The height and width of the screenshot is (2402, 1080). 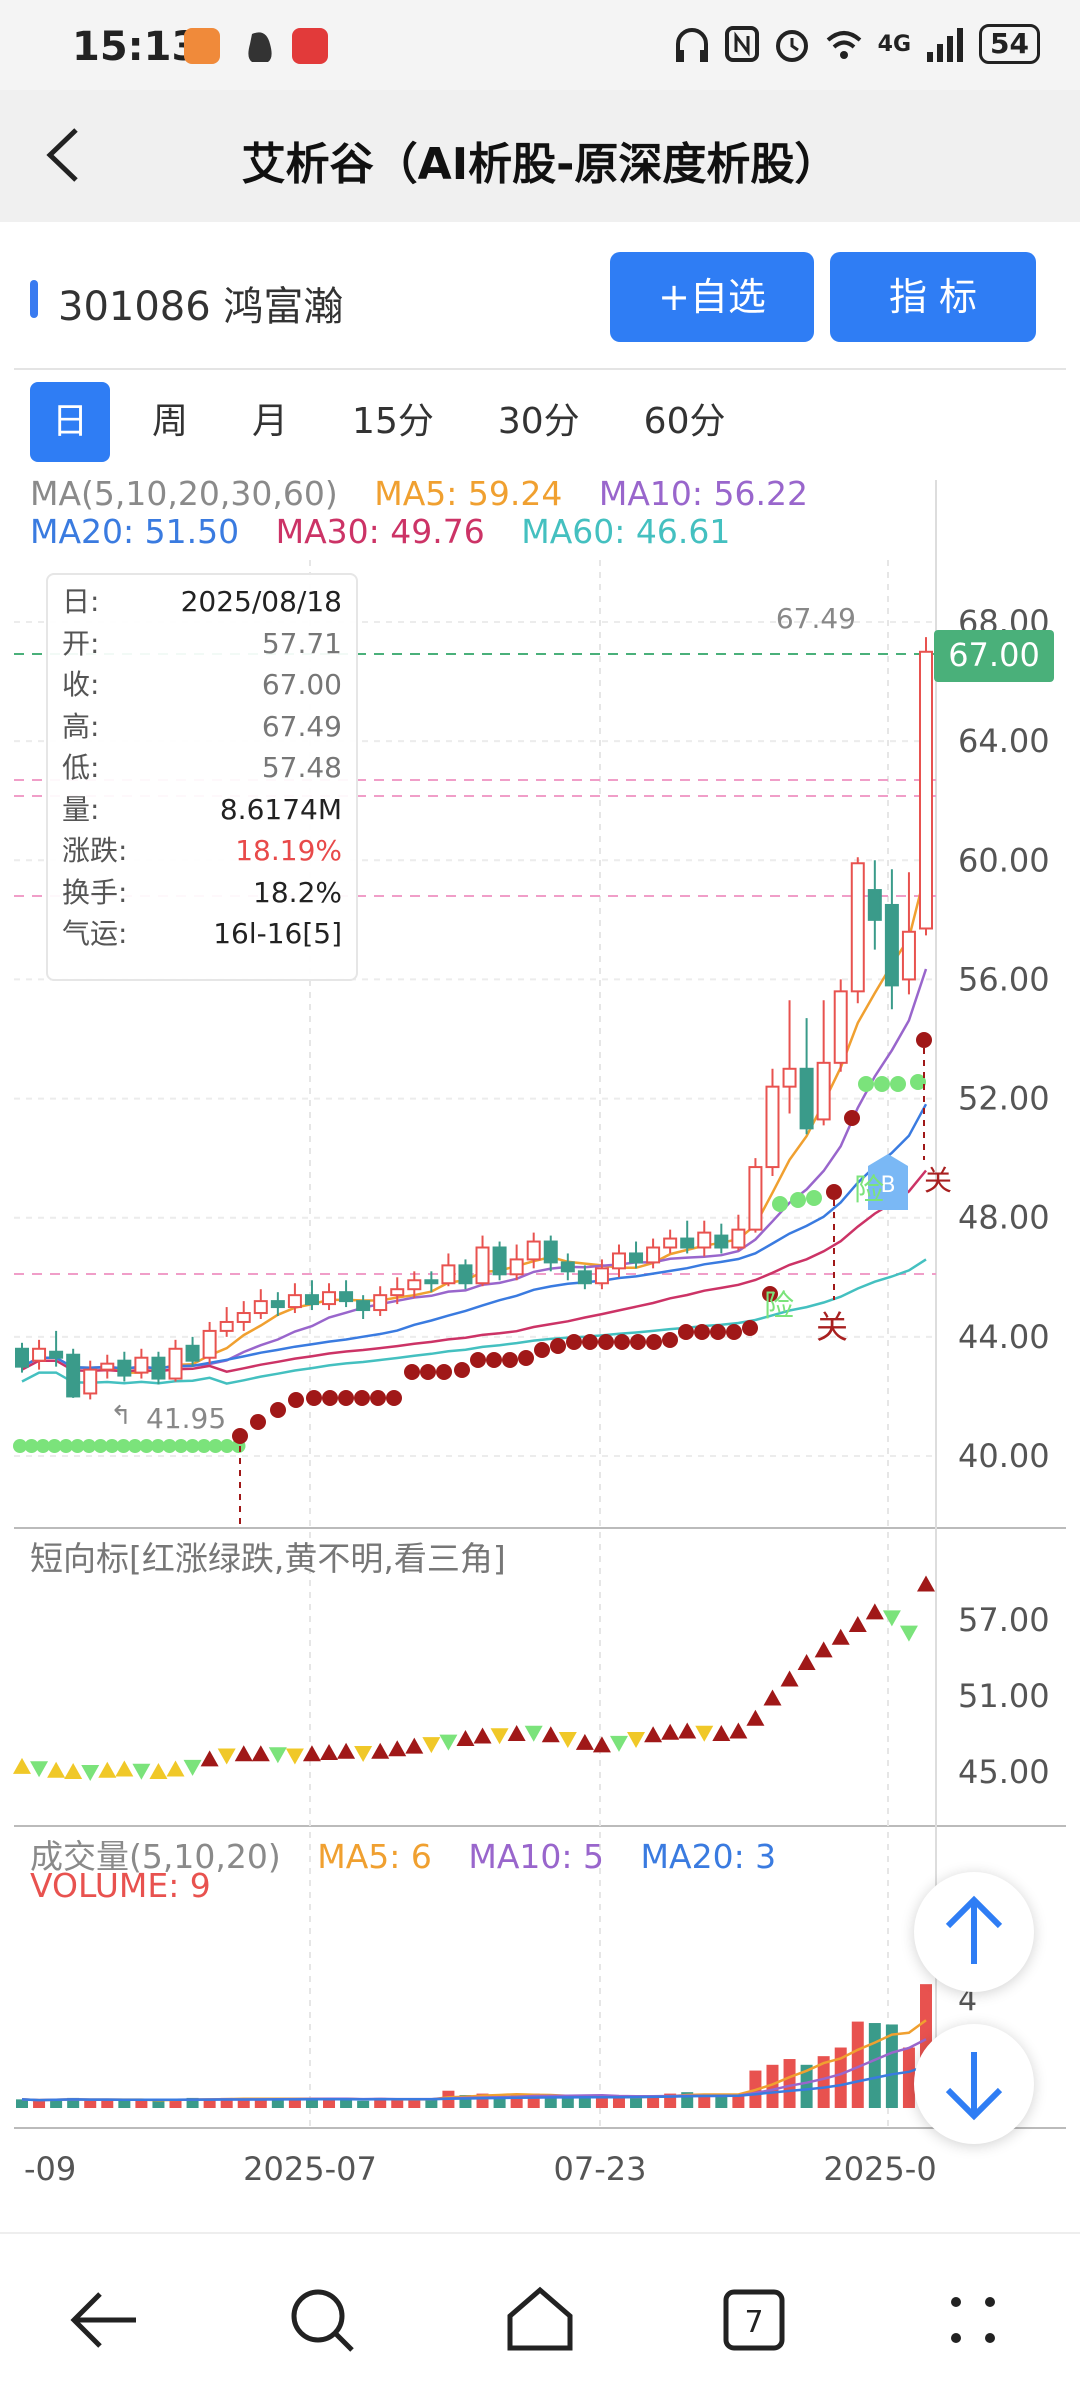 What do you see at coordinates (1004, 860) in the screenshot?
I see `price-tick-label: 60.00` at bounding box center [1004, 860].